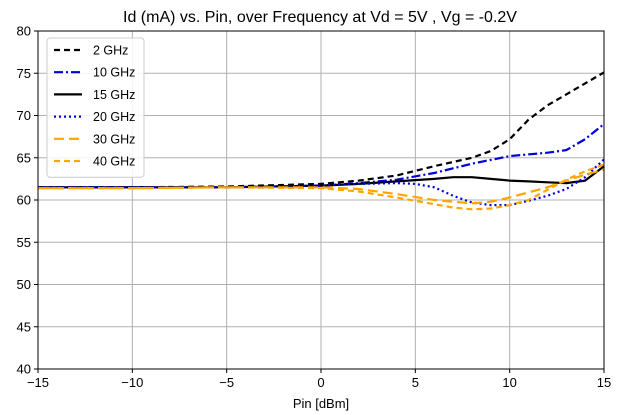 This screenshot has width=623, height=415. I want to click on legend-label: 10 GHz, so click(114, 73).